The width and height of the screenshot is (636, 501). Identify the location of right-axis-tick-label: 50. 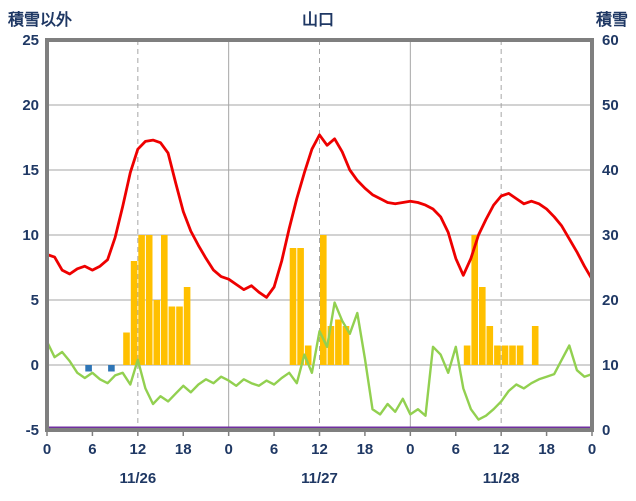
(610, 105).